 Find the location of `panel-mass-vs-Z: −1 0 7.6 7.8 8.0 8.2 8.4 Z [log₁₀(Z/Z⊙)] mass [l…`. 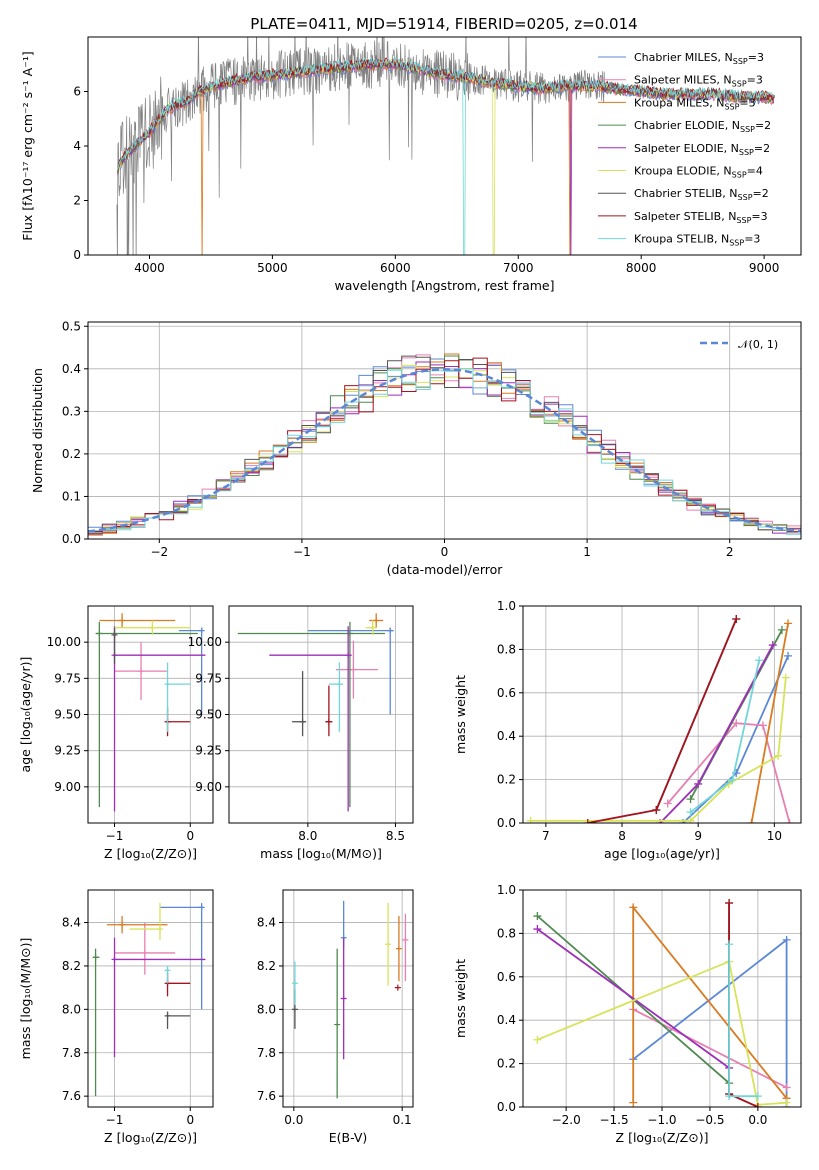

panel-mass-vs-Z: −1 0 7.6 7.8 8.0 8.2 8.4 Z [log₁₀(Z/Z⊙)] mass [l… is located at coordinates (116, 1017).